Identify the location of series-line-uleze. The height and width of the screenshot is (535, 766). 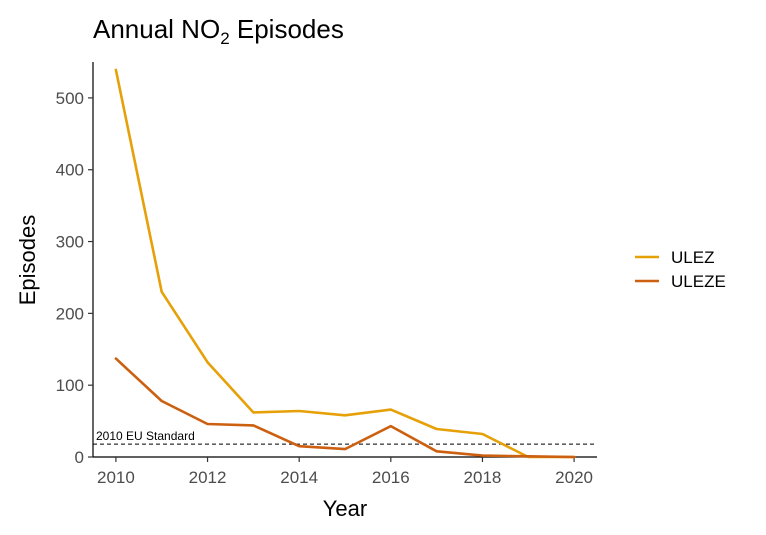
(345, 408).